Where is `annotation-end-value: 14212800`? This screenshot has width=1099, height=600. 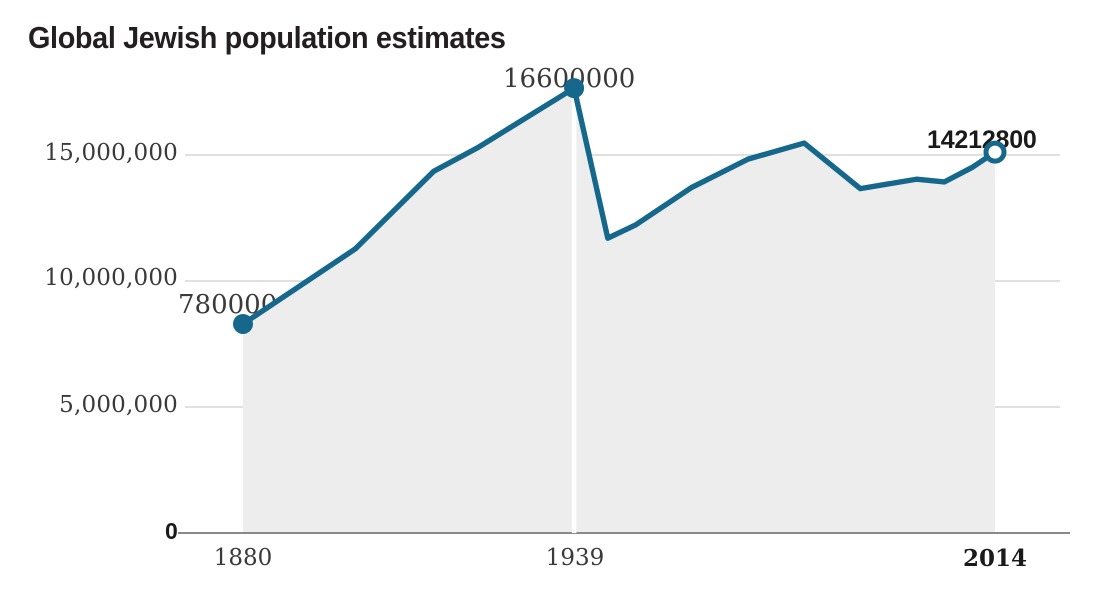 annotation-end-value: 14212800 is located at coordinates (982, 140).